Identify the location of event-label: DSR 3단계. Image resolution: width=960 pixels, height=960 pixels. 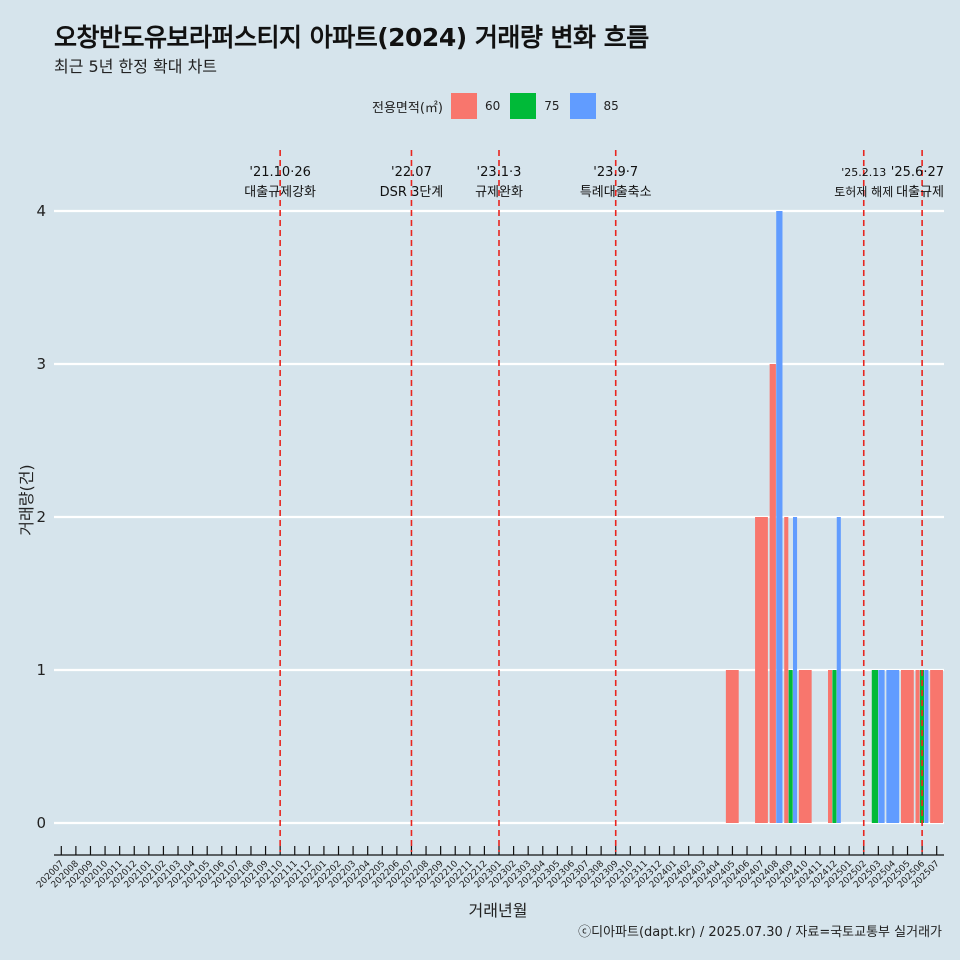
(412, 192).